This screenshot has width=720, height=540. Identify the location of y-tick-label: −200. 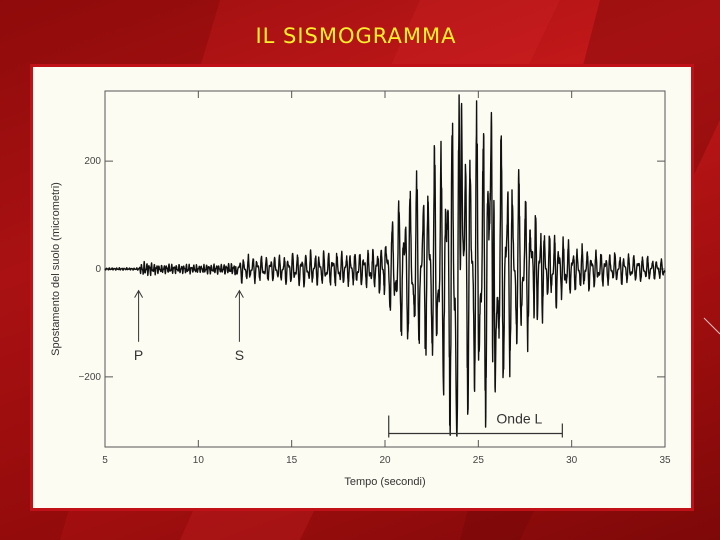
(89, 377).